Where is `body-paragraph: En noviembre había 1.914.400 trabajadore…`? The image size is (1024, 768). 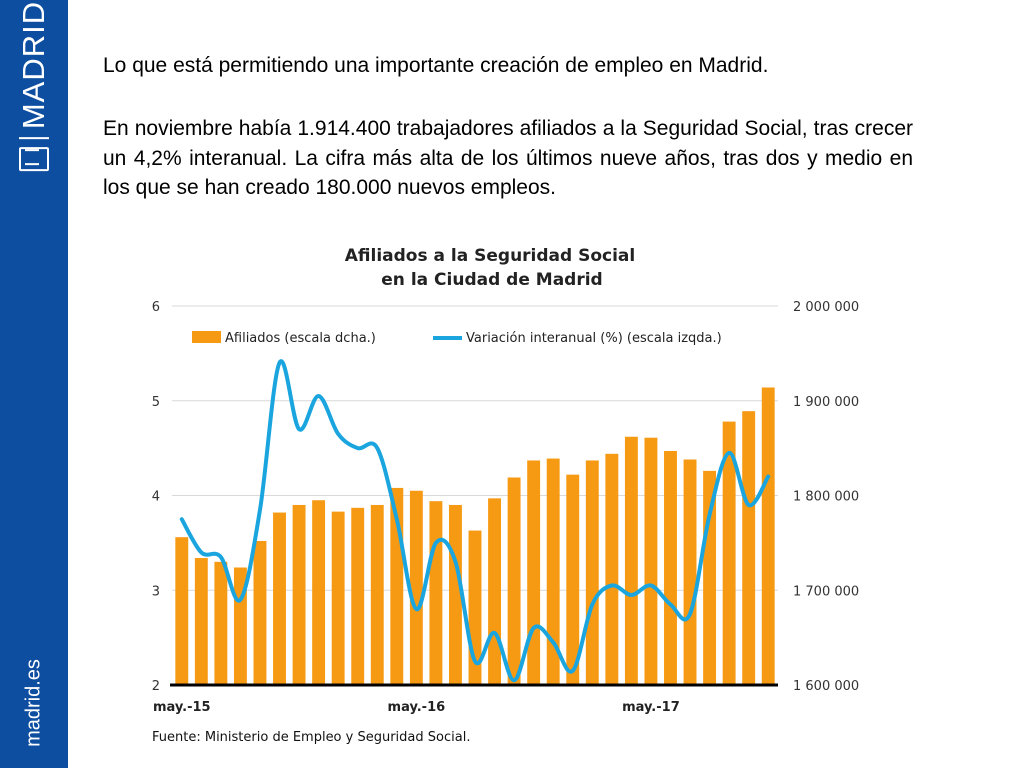 body-paragraph: En noviembre había 1.914.400 trabajadore… is located at coordinates (508, 158).